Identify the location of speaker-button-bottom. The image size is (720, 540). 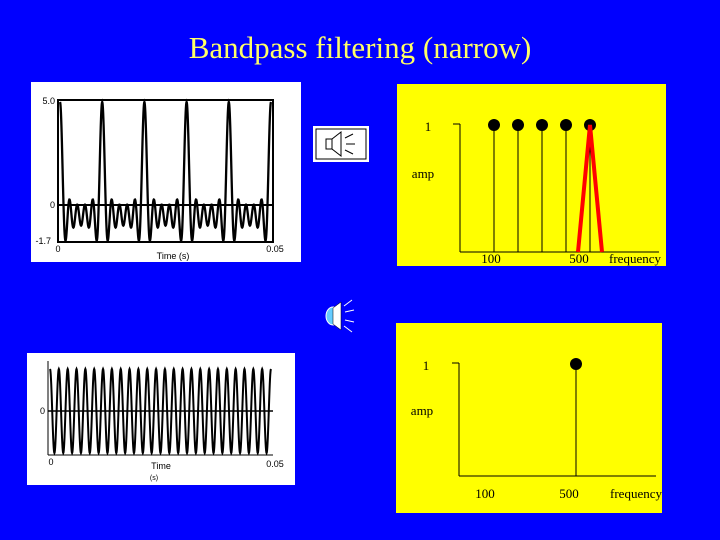
(341, 316).